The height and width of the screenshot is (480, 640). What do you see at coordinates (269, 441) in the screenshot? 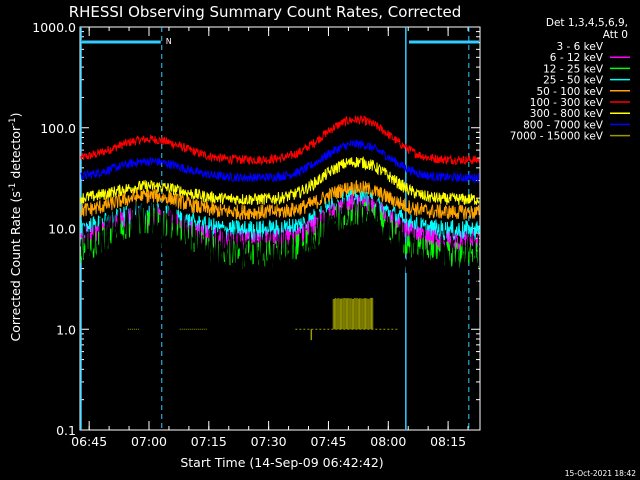
I see `x-tick-label: 07:30` at bounding box center [269, 441].